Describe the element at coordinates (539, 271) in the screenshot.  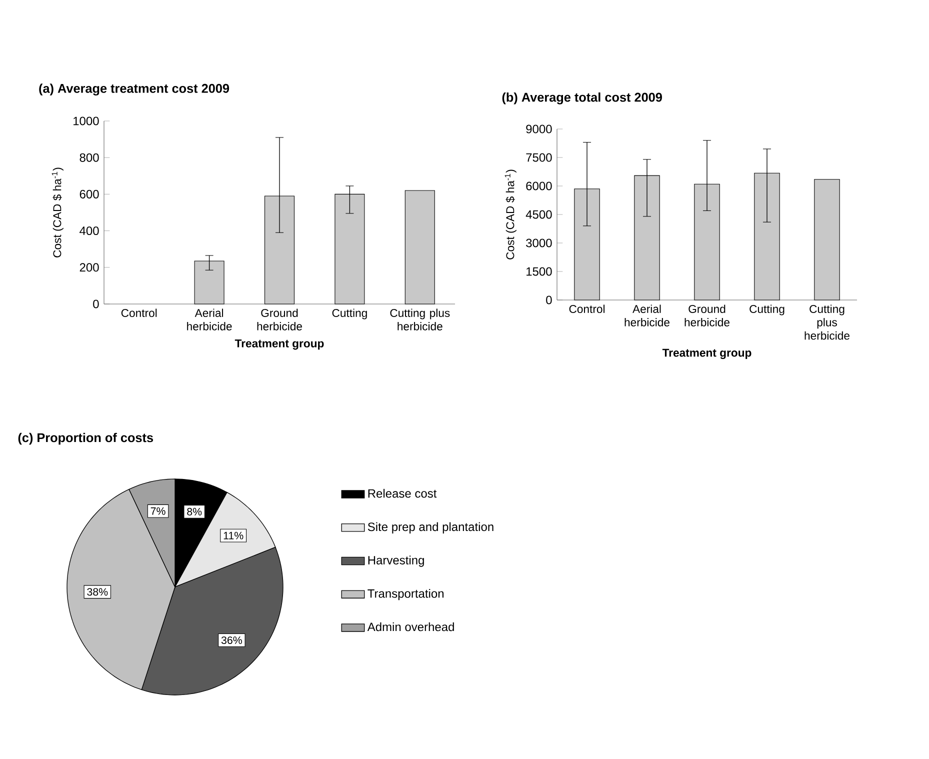
I see `y-tick-label: 1500` at that location.